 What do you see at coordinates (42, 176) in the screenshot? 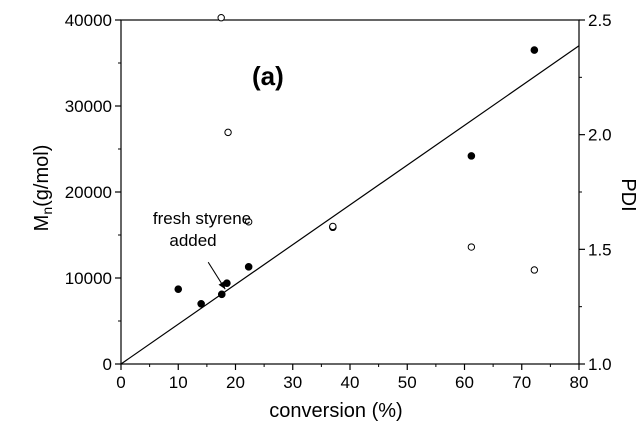
I see `y-axis-title-units: (g/mol)` at bounding box center [42, 176].